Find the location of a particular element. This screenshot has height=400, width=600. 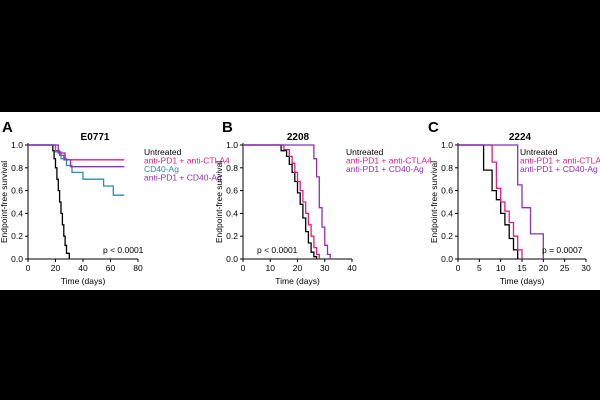

x-tick-label: 15 is located at coordinates (522, 268).